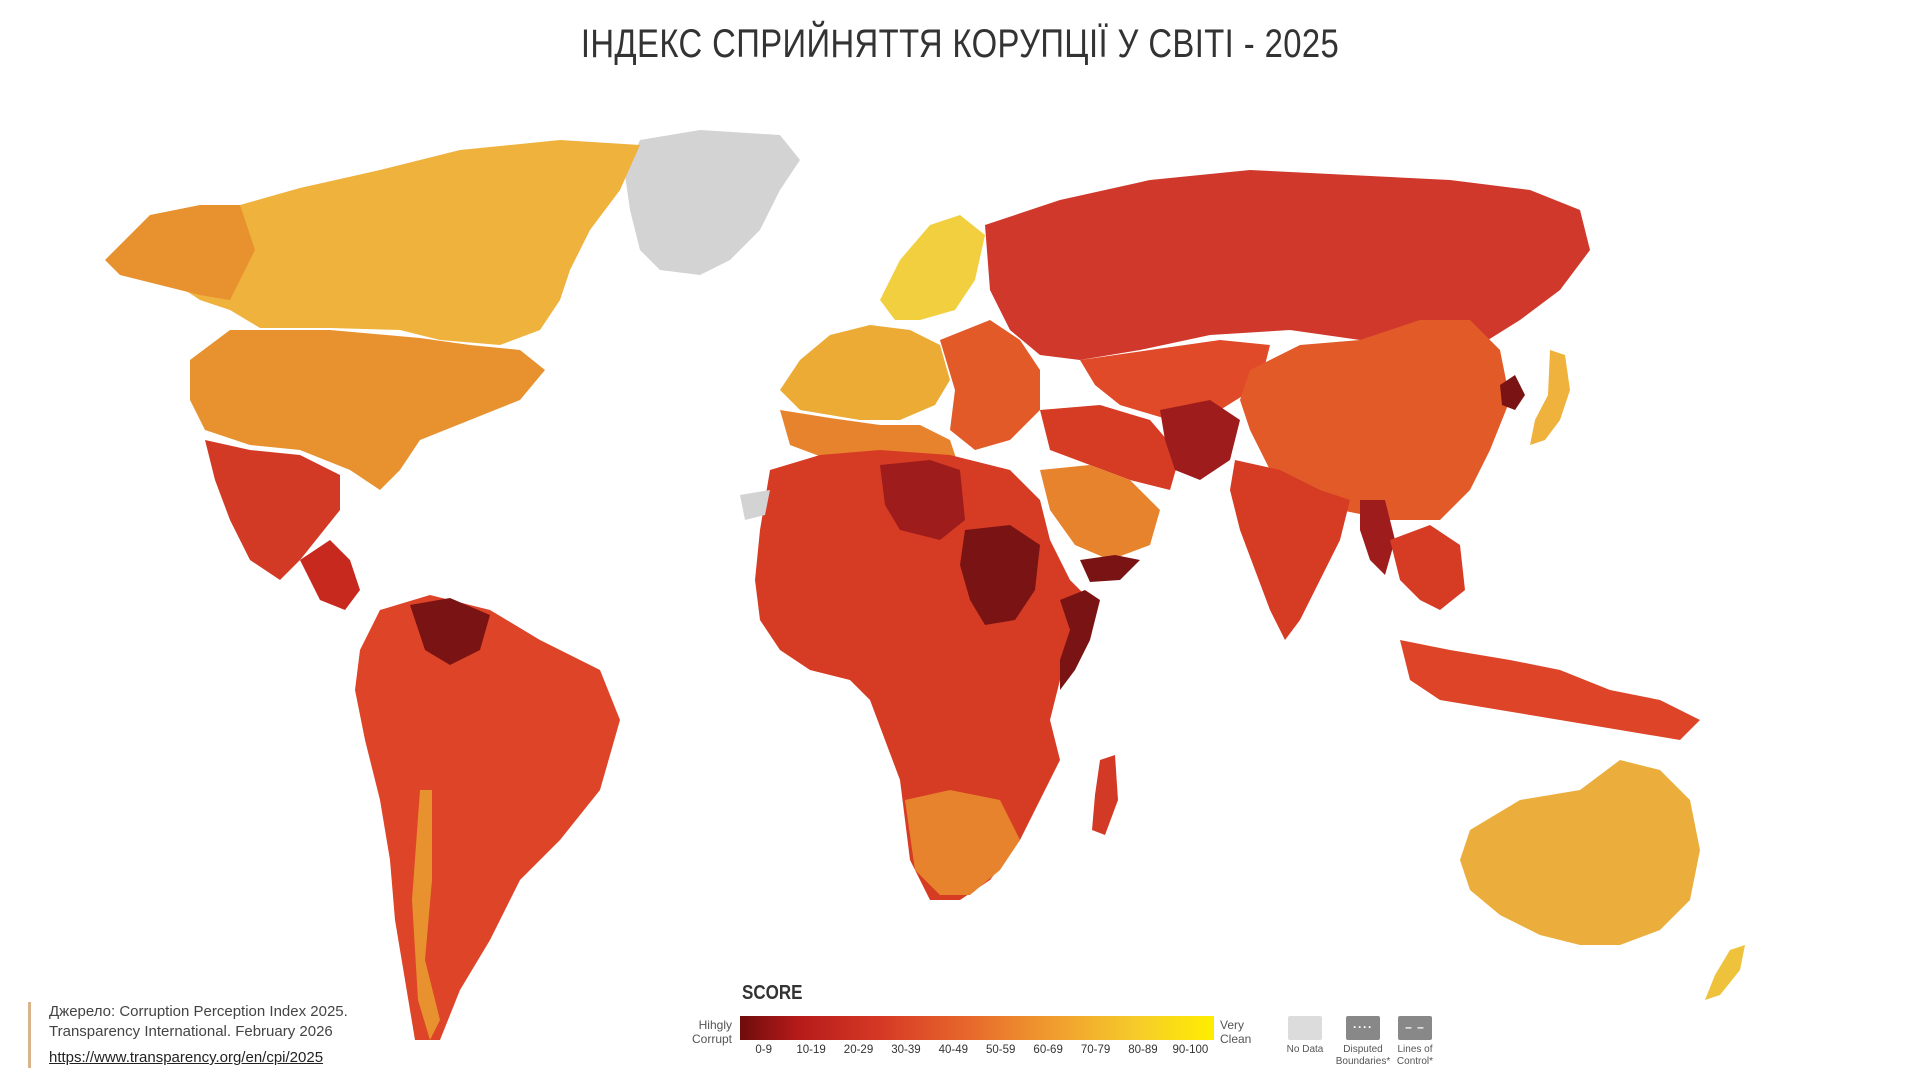  Describe the element at coordinates (1200, 440) in the screenshot. I see `region-afghanistan` at that location.